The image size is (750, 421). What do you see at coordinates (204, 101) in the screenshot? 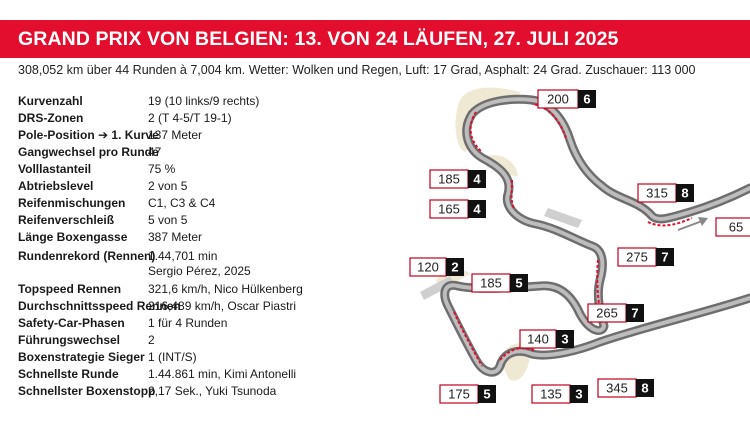
I see `stat-value: 19 (10 links/9 rechts)` at bounding box center [204, 101].